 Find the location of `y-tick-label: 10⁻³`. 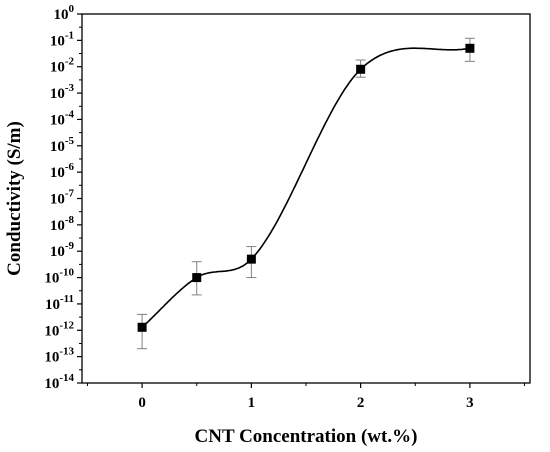

y-tick-label: 10⁻³ is located at coordinates (62, 92).